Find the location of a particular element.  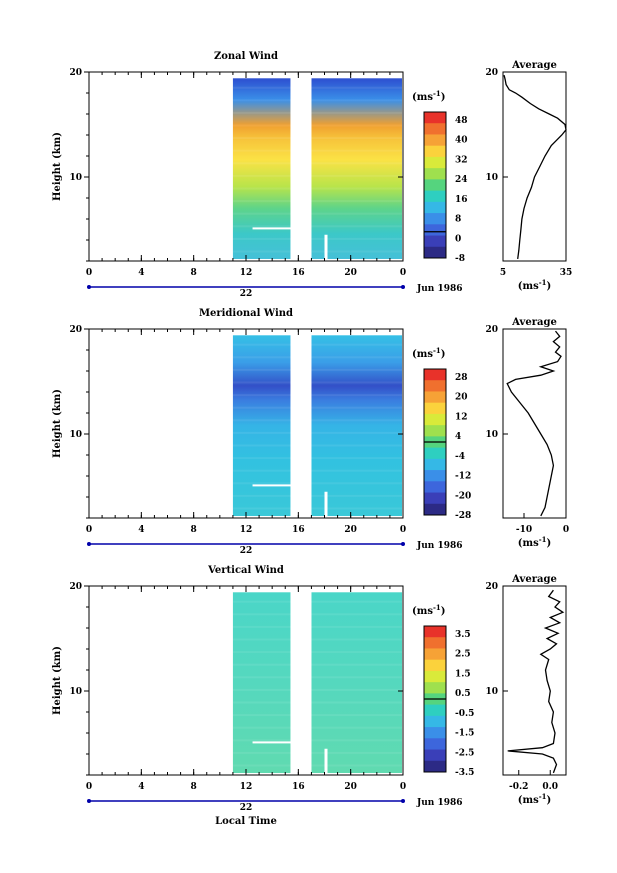

heatmap-block-a is located at coordinates (261, 682).